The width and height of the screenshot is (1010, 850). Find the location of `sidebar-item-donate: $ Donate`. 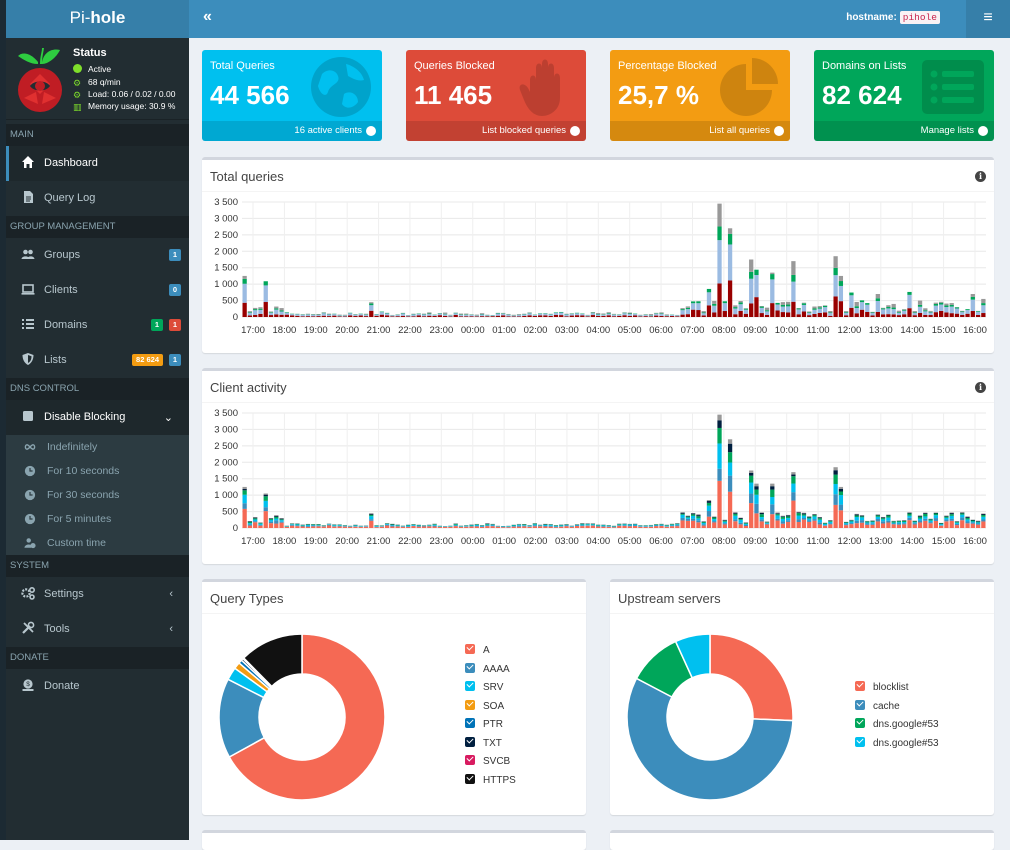

sidebar-item-donate: $ Donate is located at coordinates (97, 686).